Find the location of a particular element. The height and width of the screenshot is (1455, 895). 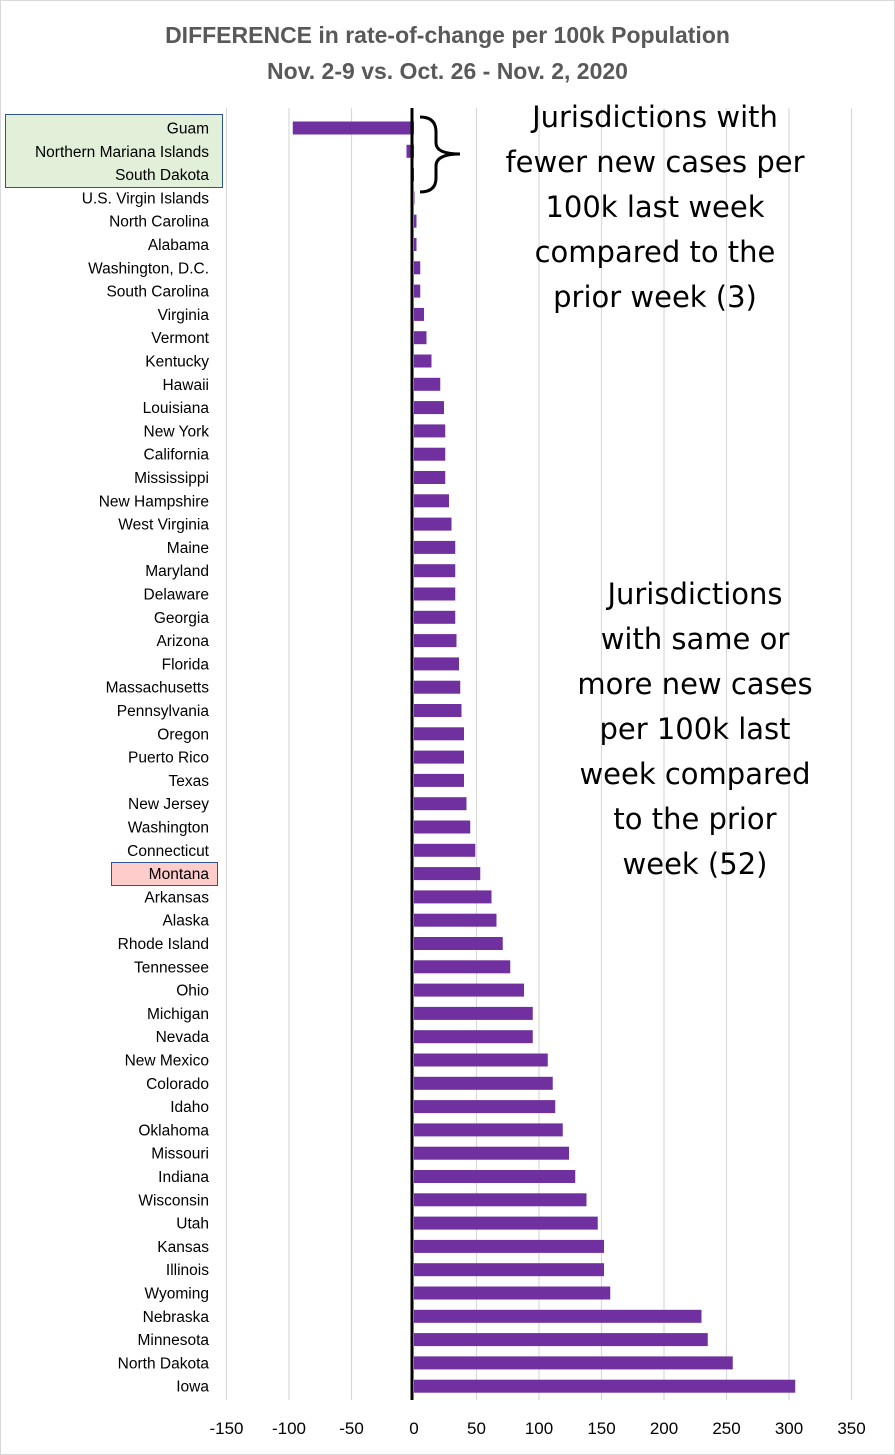

x-tick-label: 100 is located at coordinates (539, 1428).